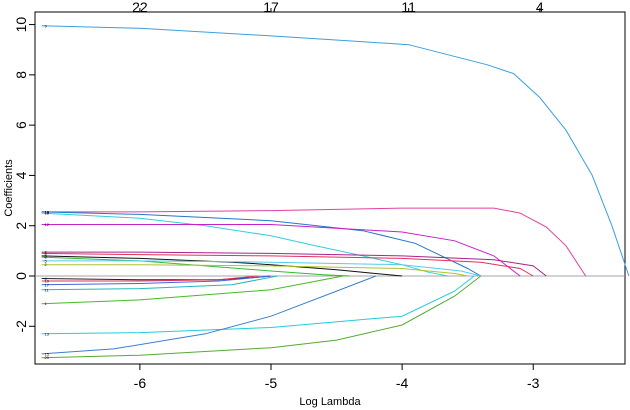  Describe the element at coordinates (21, 75) in the screenshot. I see `y-tick-label: 8` at that location.